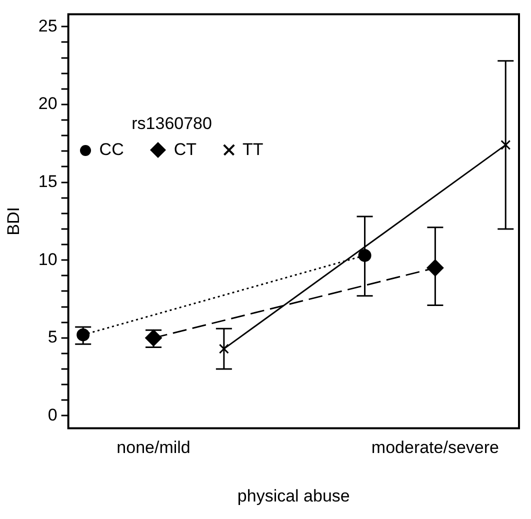  Describe the element at coordinates (48, 181) in the screenshot. I see `y-tick-label: 15` at that location.